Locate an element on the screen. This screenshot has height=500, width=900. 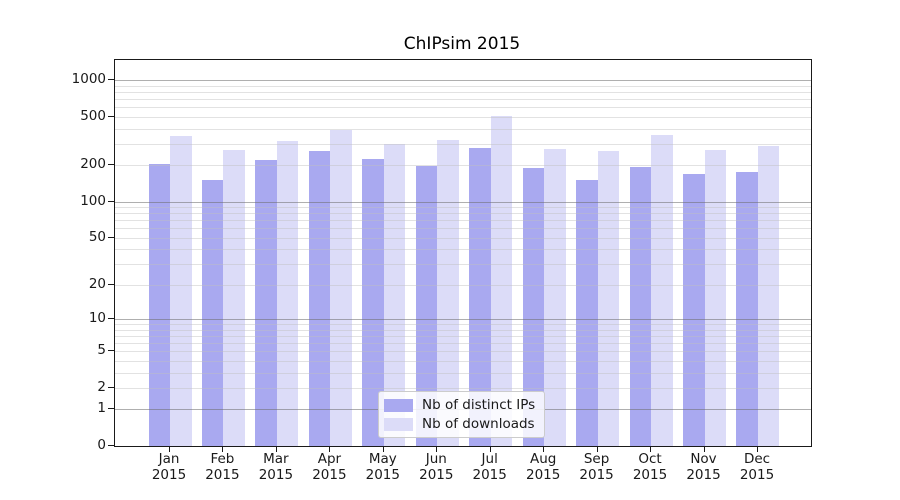
x-tick-mark-nov is located at coordinates (704, 449).